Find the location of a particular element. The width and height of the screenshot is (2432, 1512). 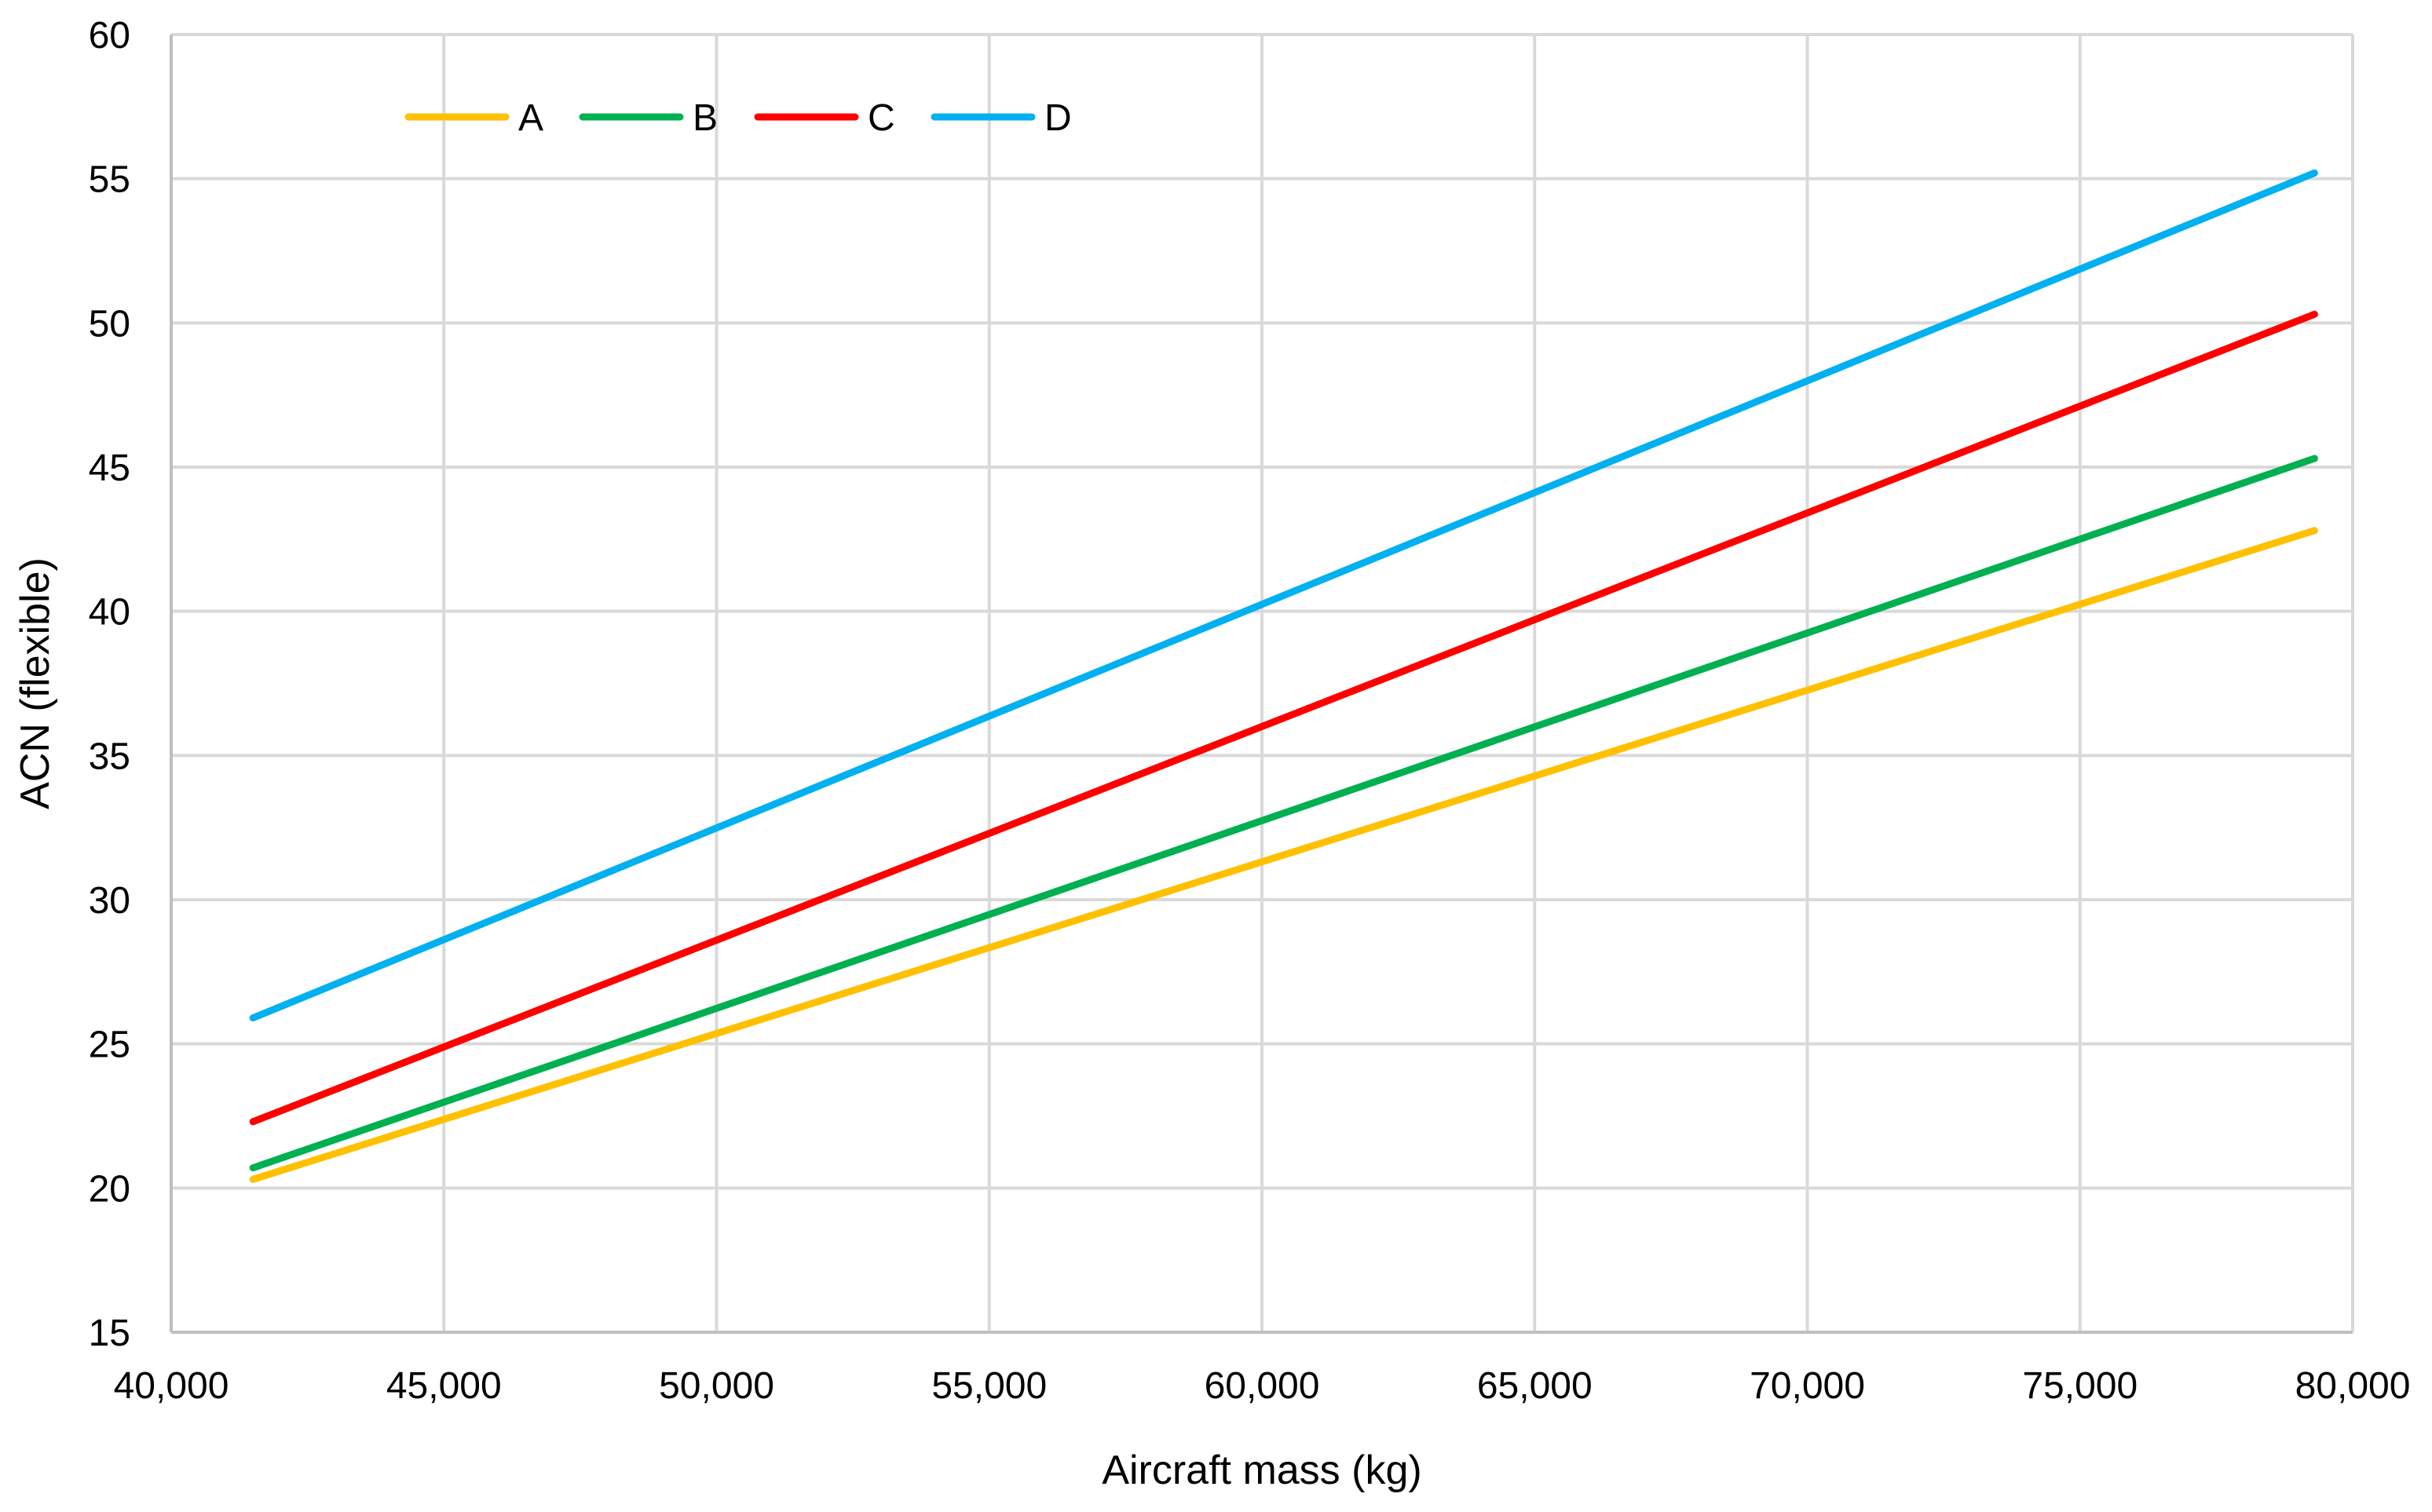

x-tick-label: 40,000 is located at coordinates (171, 1386).